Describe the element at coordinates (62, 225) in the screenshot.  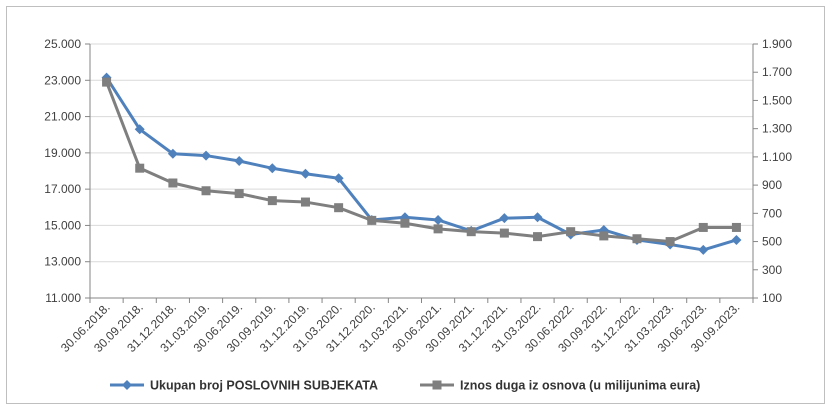
I see `left-axis-tick-label: 15.000` at that location.